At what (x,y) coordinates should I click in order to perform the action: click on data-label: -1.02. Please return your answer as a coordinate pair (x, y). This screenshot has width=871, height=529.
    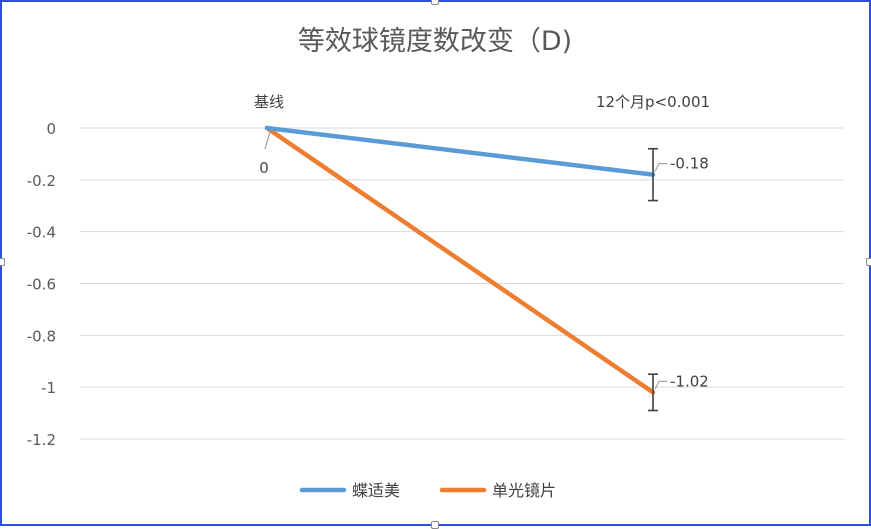
    Looking at the image, I should click on (689, 381).